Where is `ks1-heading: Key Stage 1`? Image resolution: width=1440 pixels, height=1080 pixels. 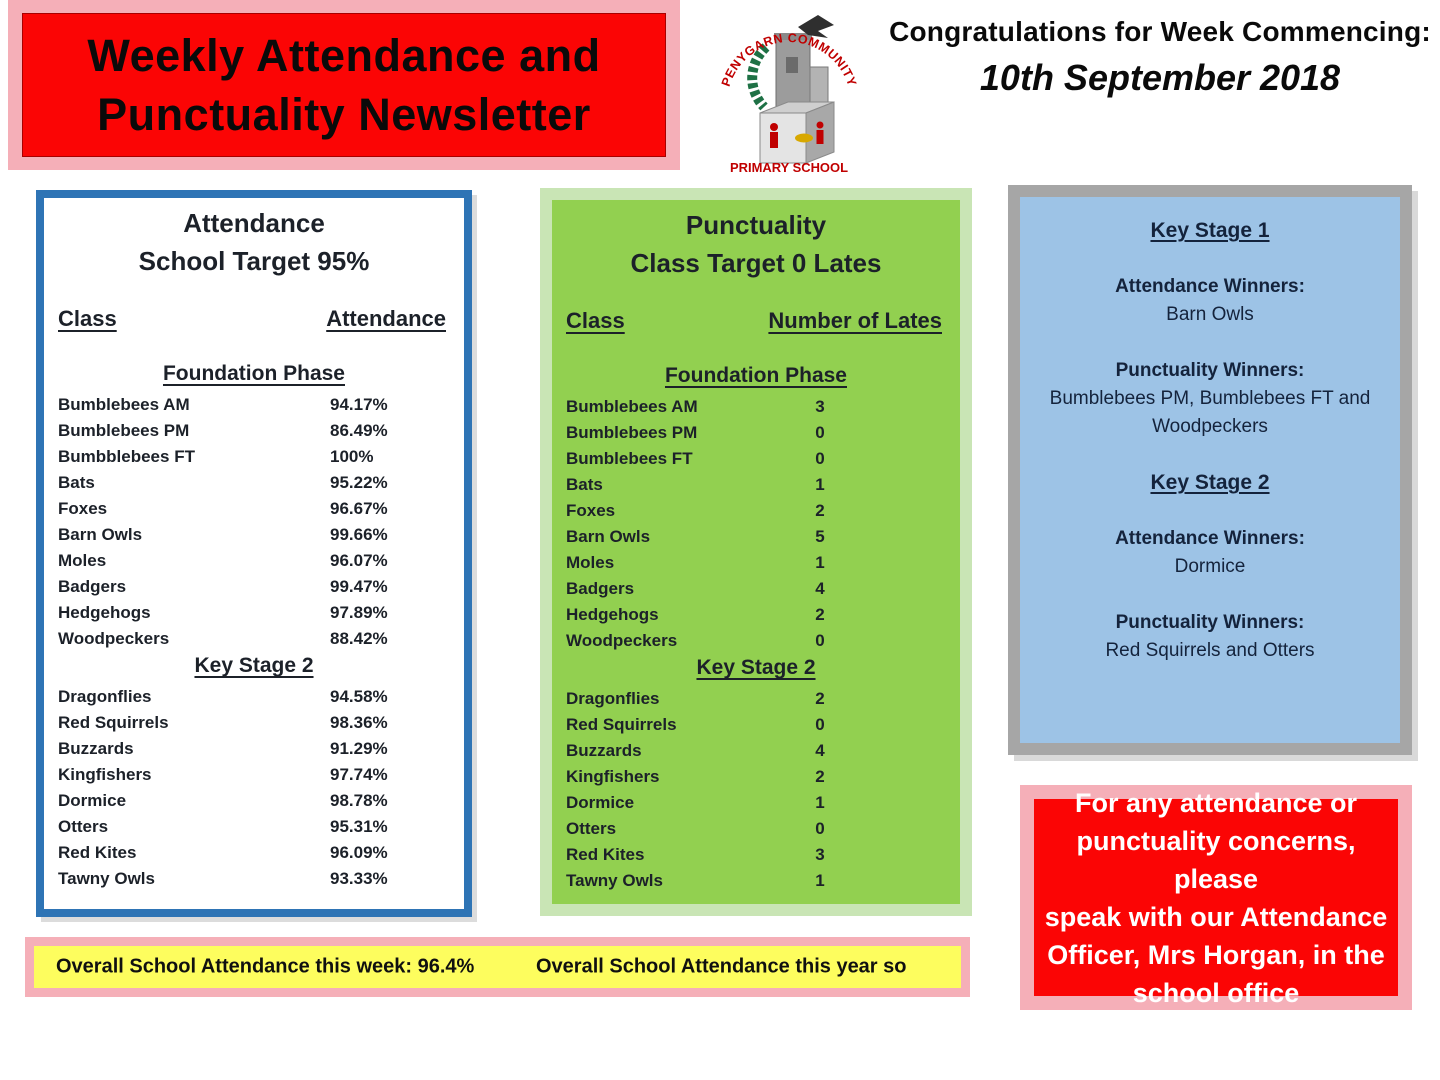 ks1-heading: Key Stage 1 is located at coordinates (1210, 230).